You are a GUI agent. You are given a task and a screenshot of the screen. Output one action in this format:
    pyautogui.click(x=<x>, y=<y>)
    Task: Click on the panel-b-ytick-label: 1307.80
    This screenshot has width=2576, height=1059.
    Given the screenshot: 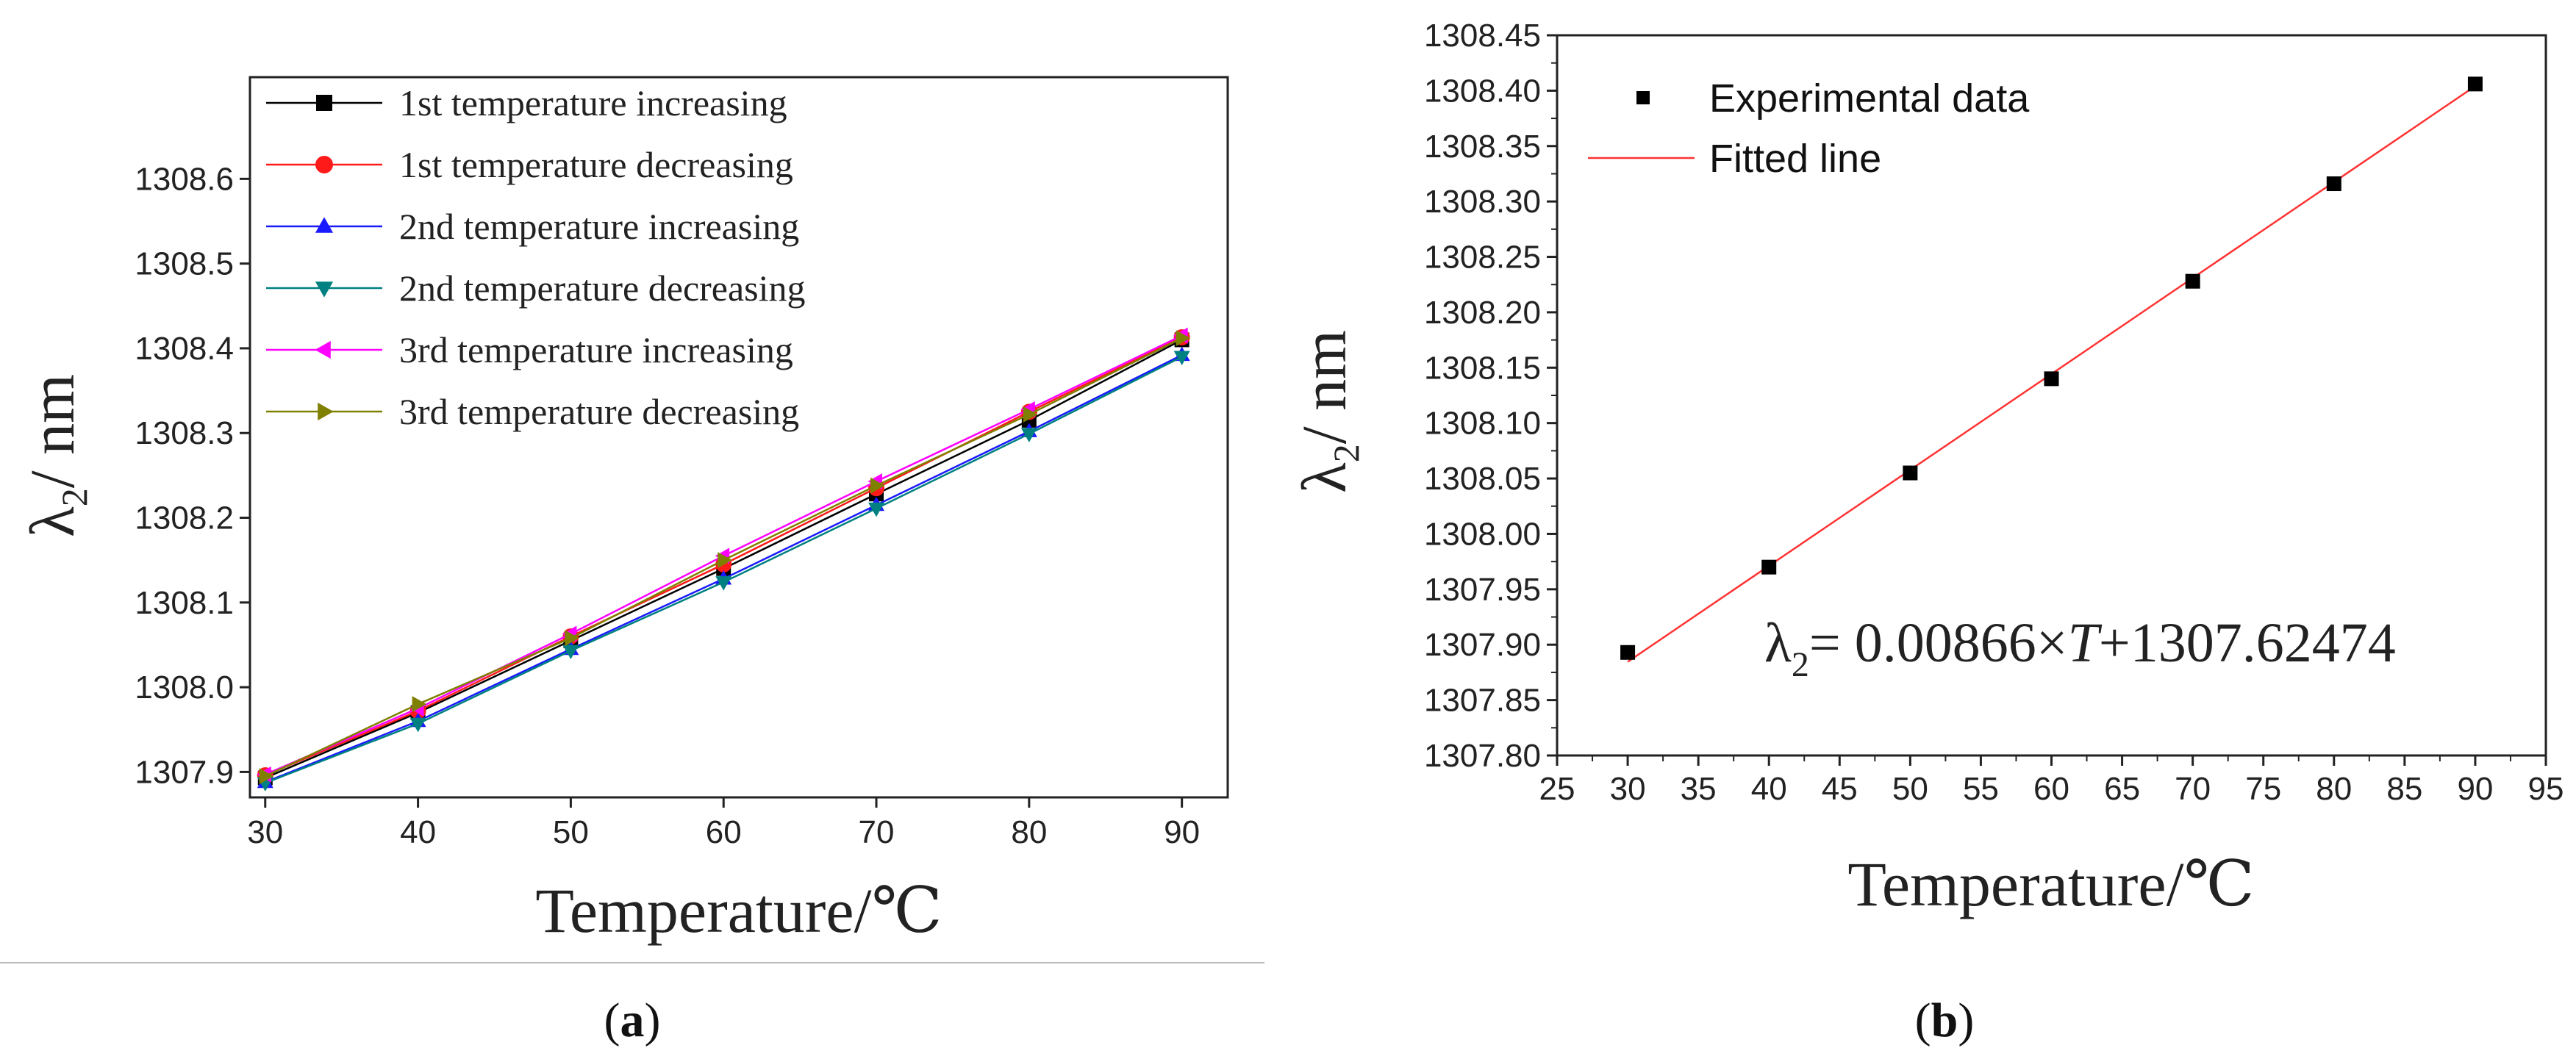 What is the action you would take?
    pyautogui.click(x=1482, y=756)
    